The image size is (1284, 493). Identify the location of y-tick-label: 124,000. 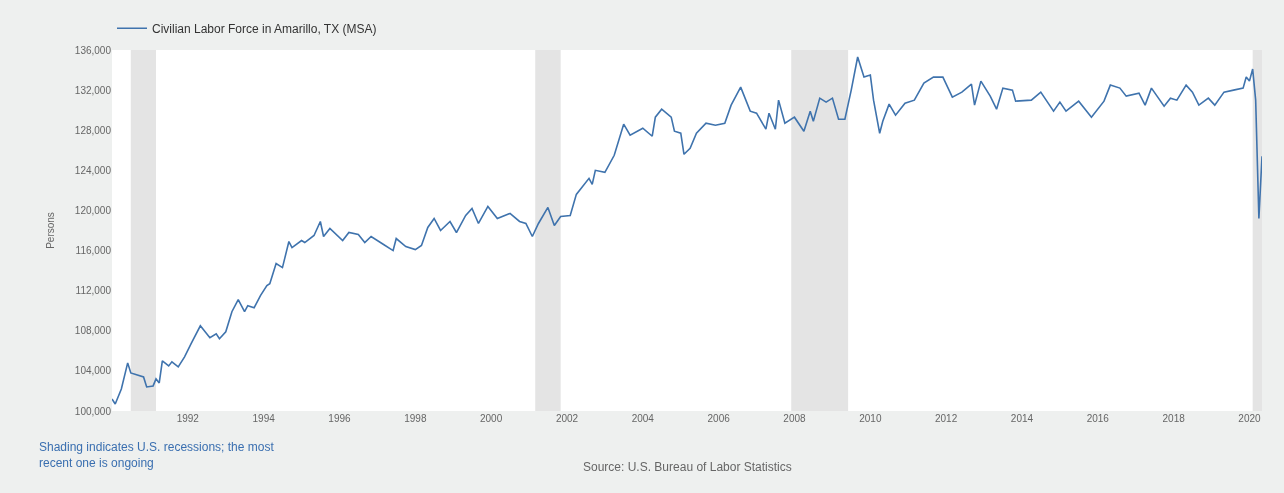
(93, 170).